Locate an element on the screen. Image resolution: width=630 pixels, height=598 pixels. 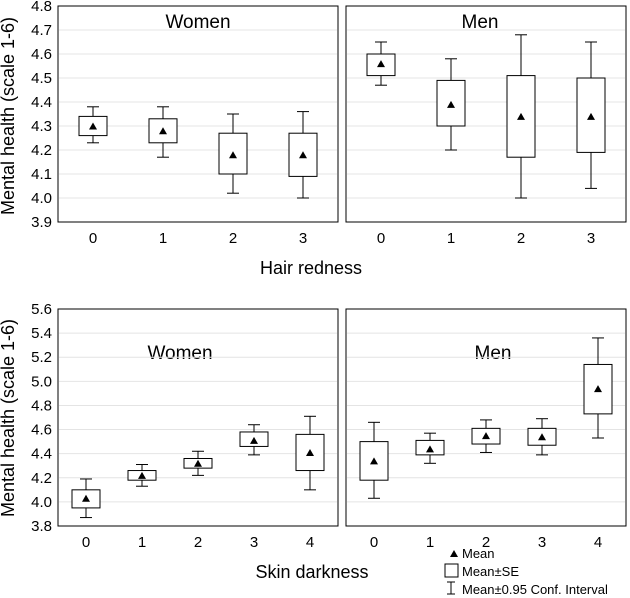
top-y-tick-label: 4.1 is located at coordinates (41, 174).